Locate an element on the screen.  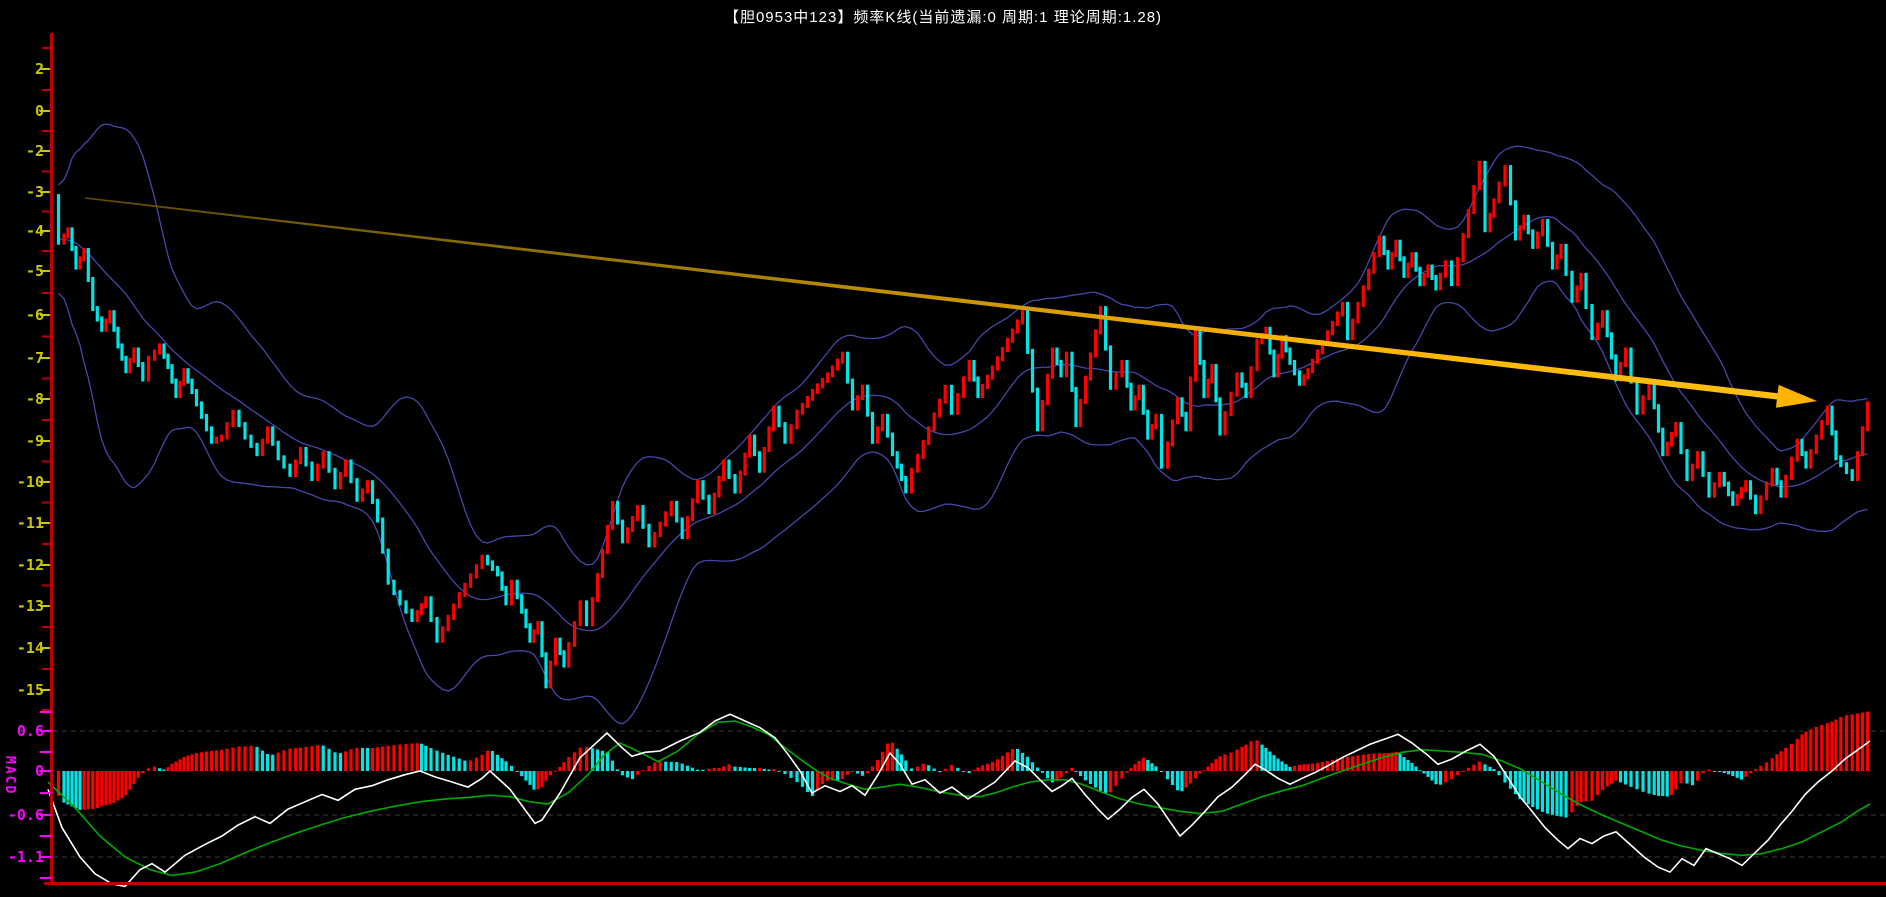
y-axis-label-main: -14 is located at coordinates (30, 648).